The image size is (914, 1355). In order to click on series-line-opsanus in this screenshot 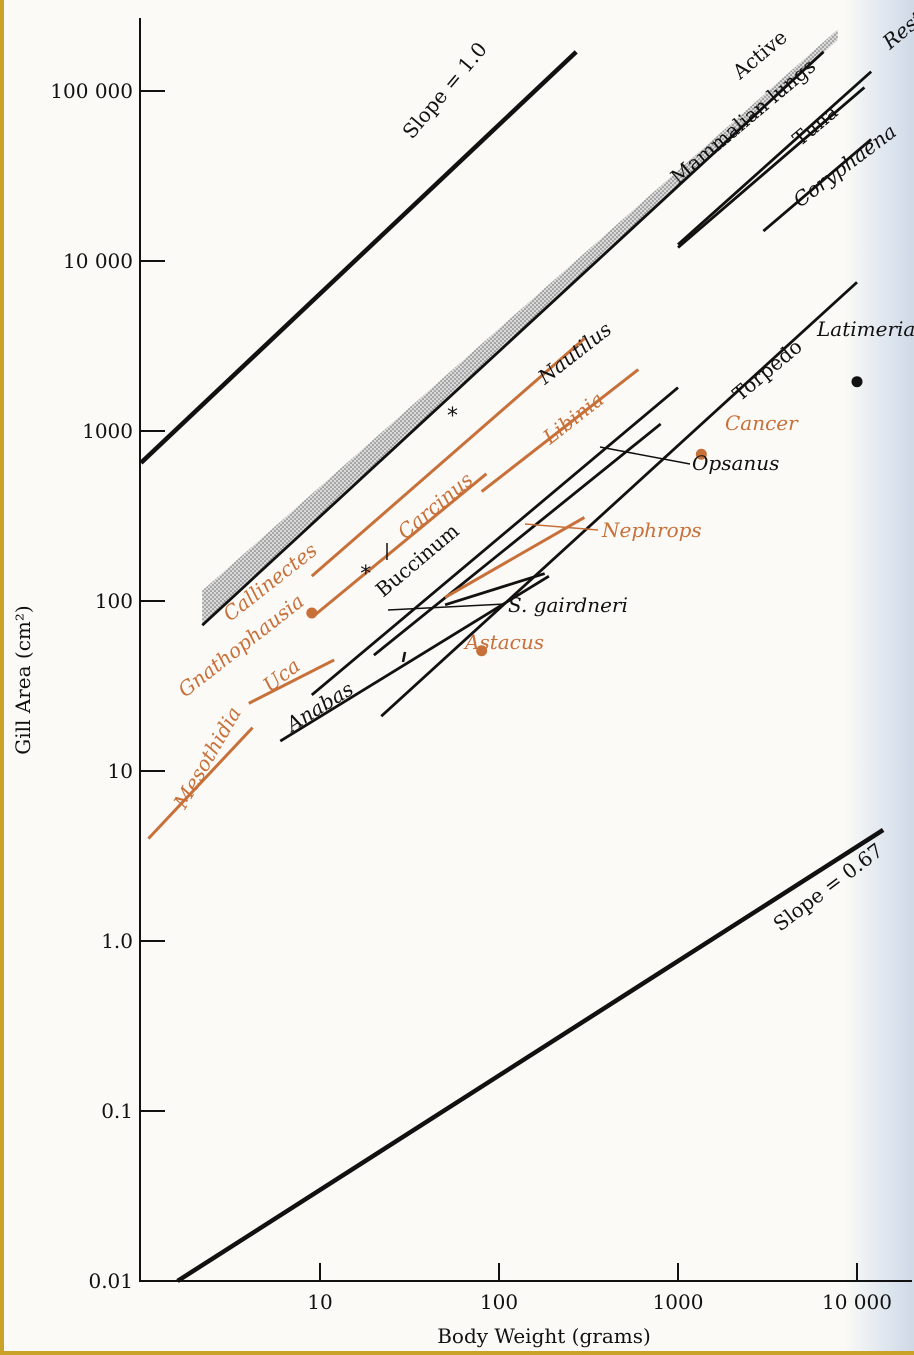, I will do `click(494, 541)`.